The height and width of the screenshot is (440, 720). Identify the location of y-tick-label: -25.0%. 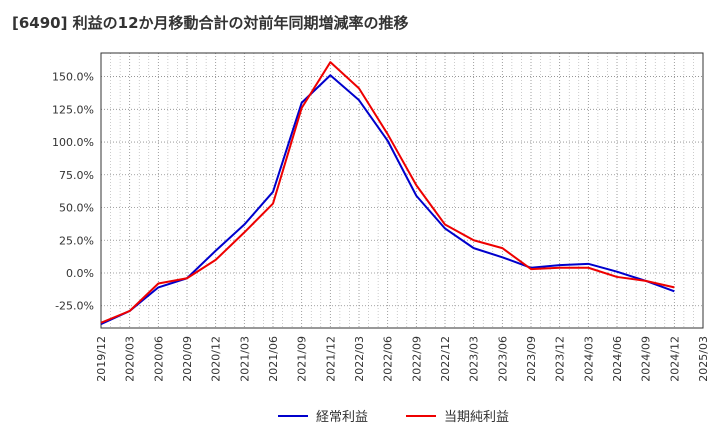
(74, 306).